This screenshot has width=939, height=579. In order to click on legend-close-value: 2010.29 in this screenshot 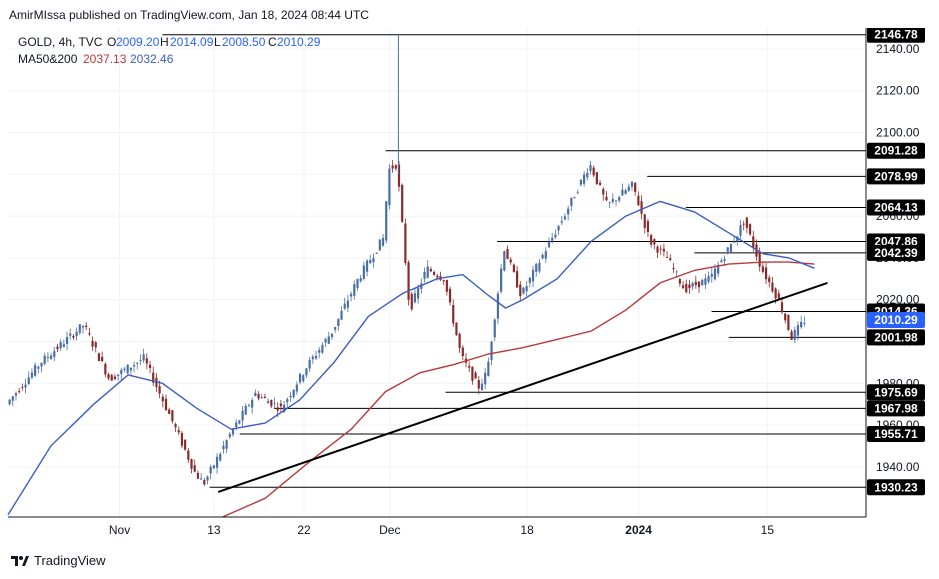, I will do `click(299, 42)`.